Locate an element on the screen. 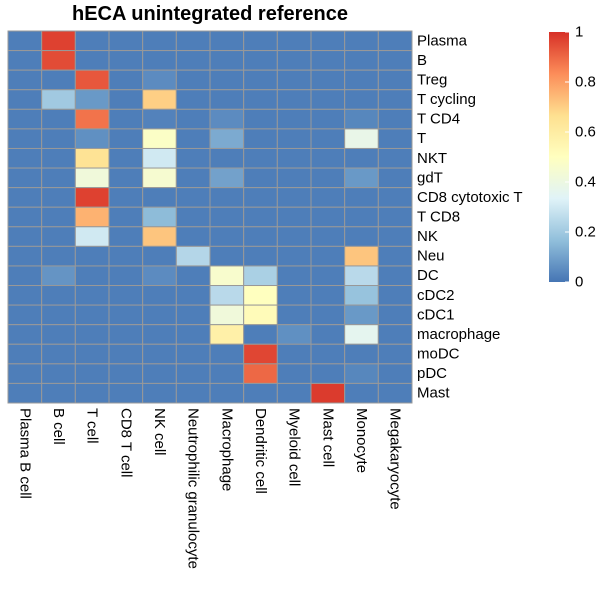 This screenshot has height=600, width=600. heatmap-cell-treg-b-cell is located at coordinates (58, 80).